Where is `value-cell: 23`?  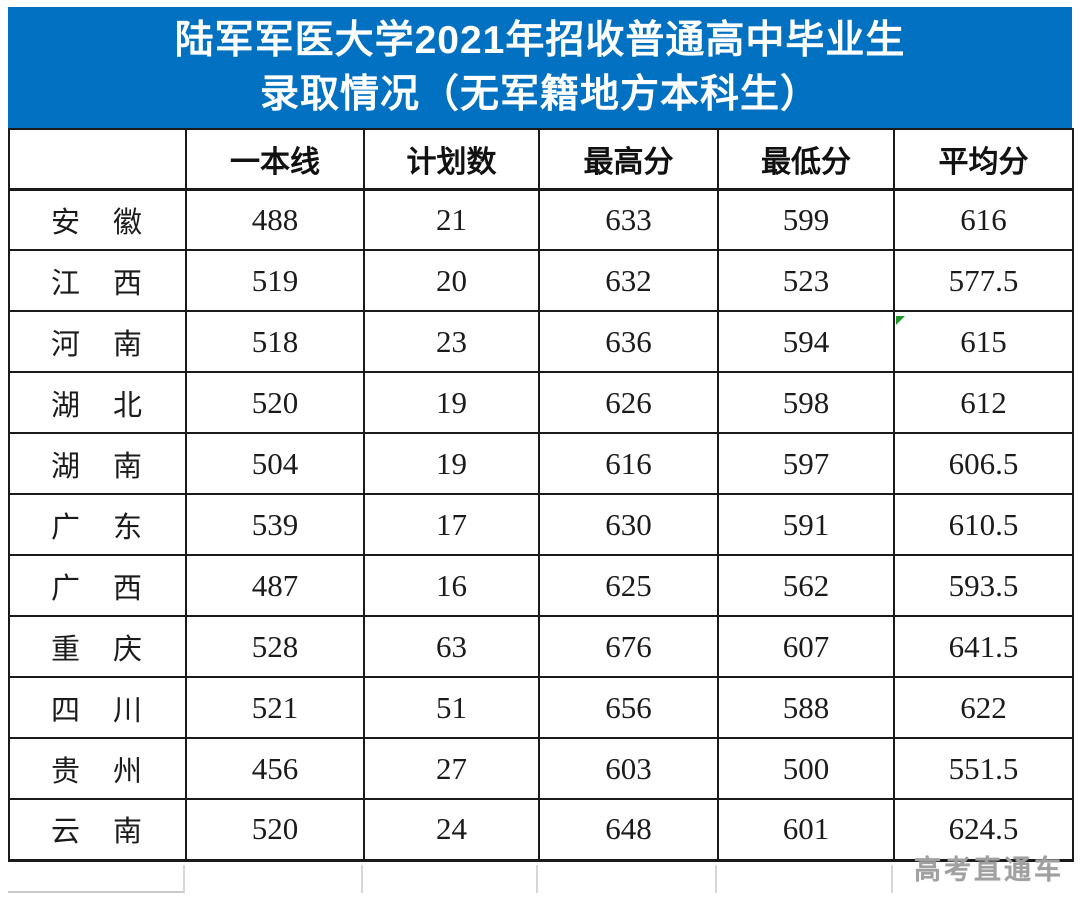 value-cell: 23 is located at coordinates (451, 341).